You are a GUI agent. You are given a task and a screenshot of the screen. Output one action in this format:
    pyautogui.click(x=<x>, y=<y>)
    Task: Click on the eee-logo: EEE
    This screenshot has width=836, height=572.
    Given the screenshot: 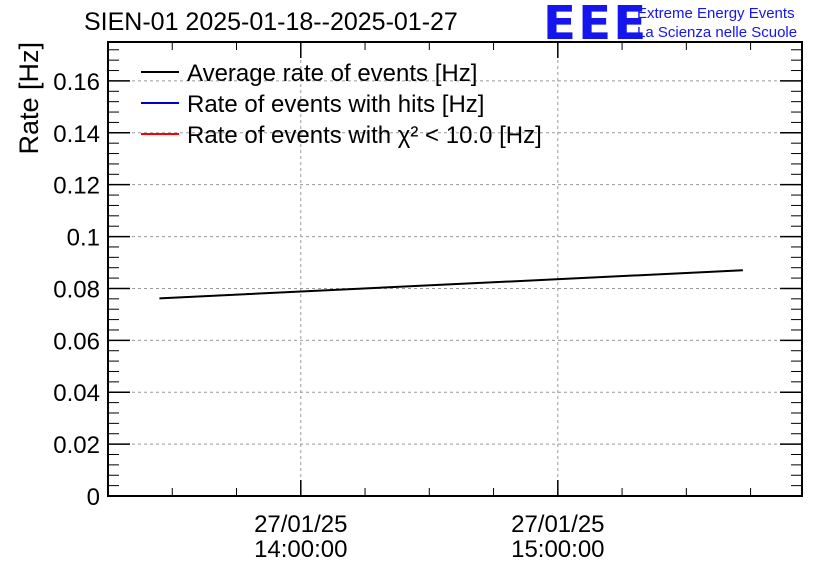 What is the action you would take?
    pyautogui.click(x=596, y=25)
    